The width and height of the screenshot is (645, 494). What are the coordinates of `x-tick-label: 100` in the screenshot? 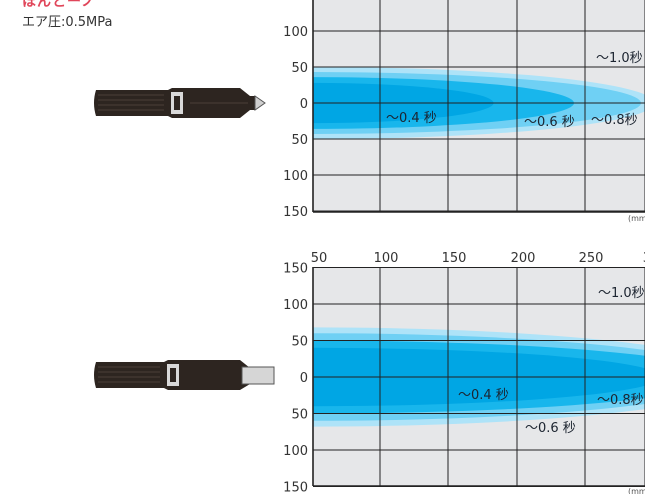 It's located at (386, 258).